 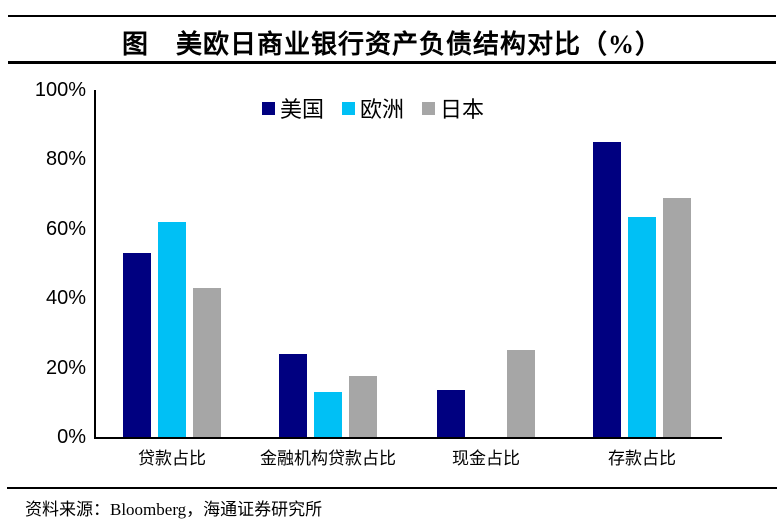 What do you see at coordinates (349, 108) in the screenshot?
I see `legend-swatch-europe-icon` at bounding box center [349, 108].